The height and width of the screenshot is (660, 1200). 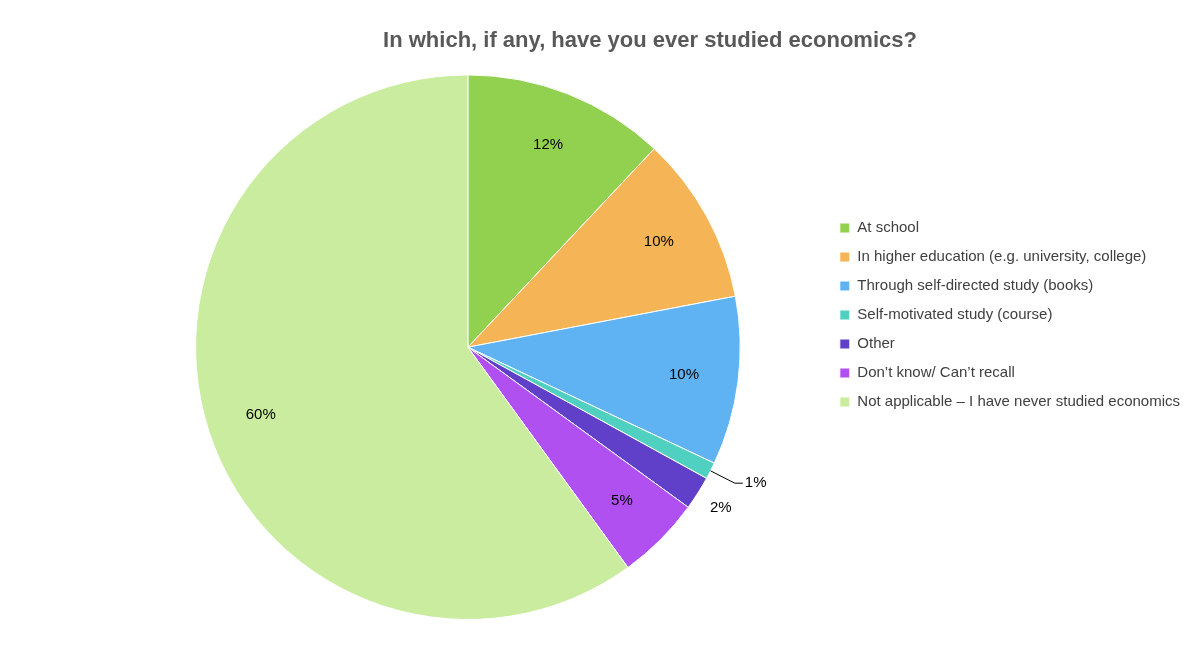 What do you see at coordinates (755, 482) in the screenshot?
I see `data-label: 1%` at bounding box center [755, 482].